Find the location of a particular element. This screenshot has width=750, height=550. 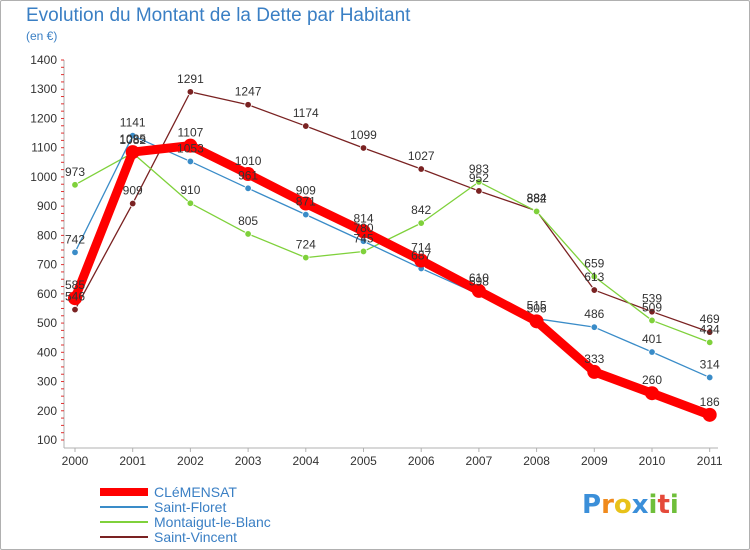

data-label: 186 is located at coordinates (710, 402).